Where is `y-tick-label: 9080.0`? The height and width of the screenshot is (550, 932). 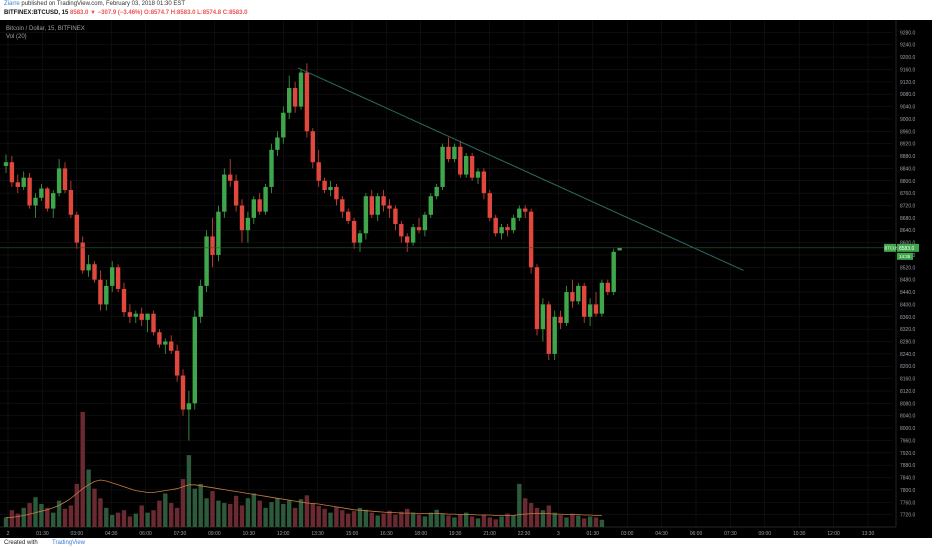 y-tick-label: 9080.0 is located at coordinates (908, 95).